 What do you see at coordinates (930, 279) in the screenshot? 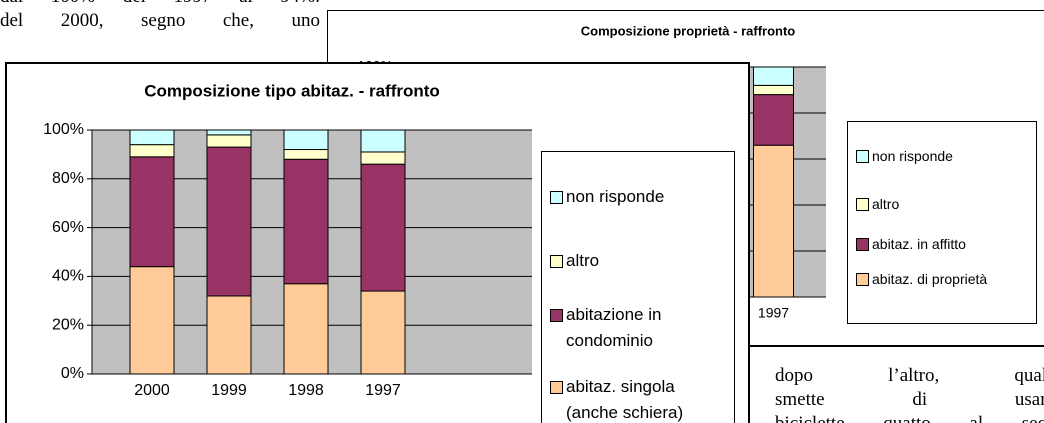
I see `legend-label: abitaz. di proprietà` at bounding box center [930, 279].